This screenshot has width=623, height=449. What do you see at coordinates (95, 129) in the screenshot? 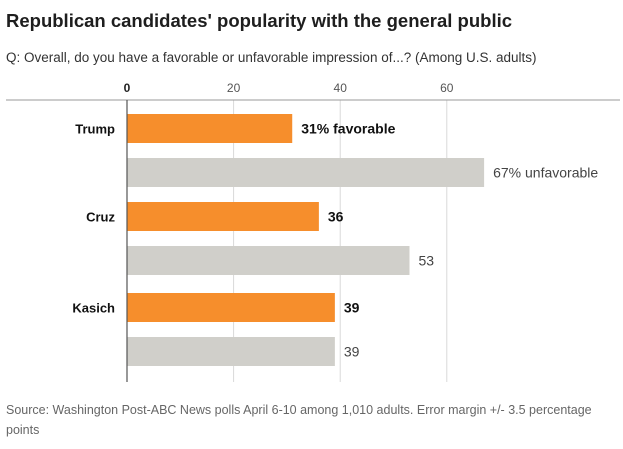
I see `category-label-trump: Trump` at bounding box center [95, 129].